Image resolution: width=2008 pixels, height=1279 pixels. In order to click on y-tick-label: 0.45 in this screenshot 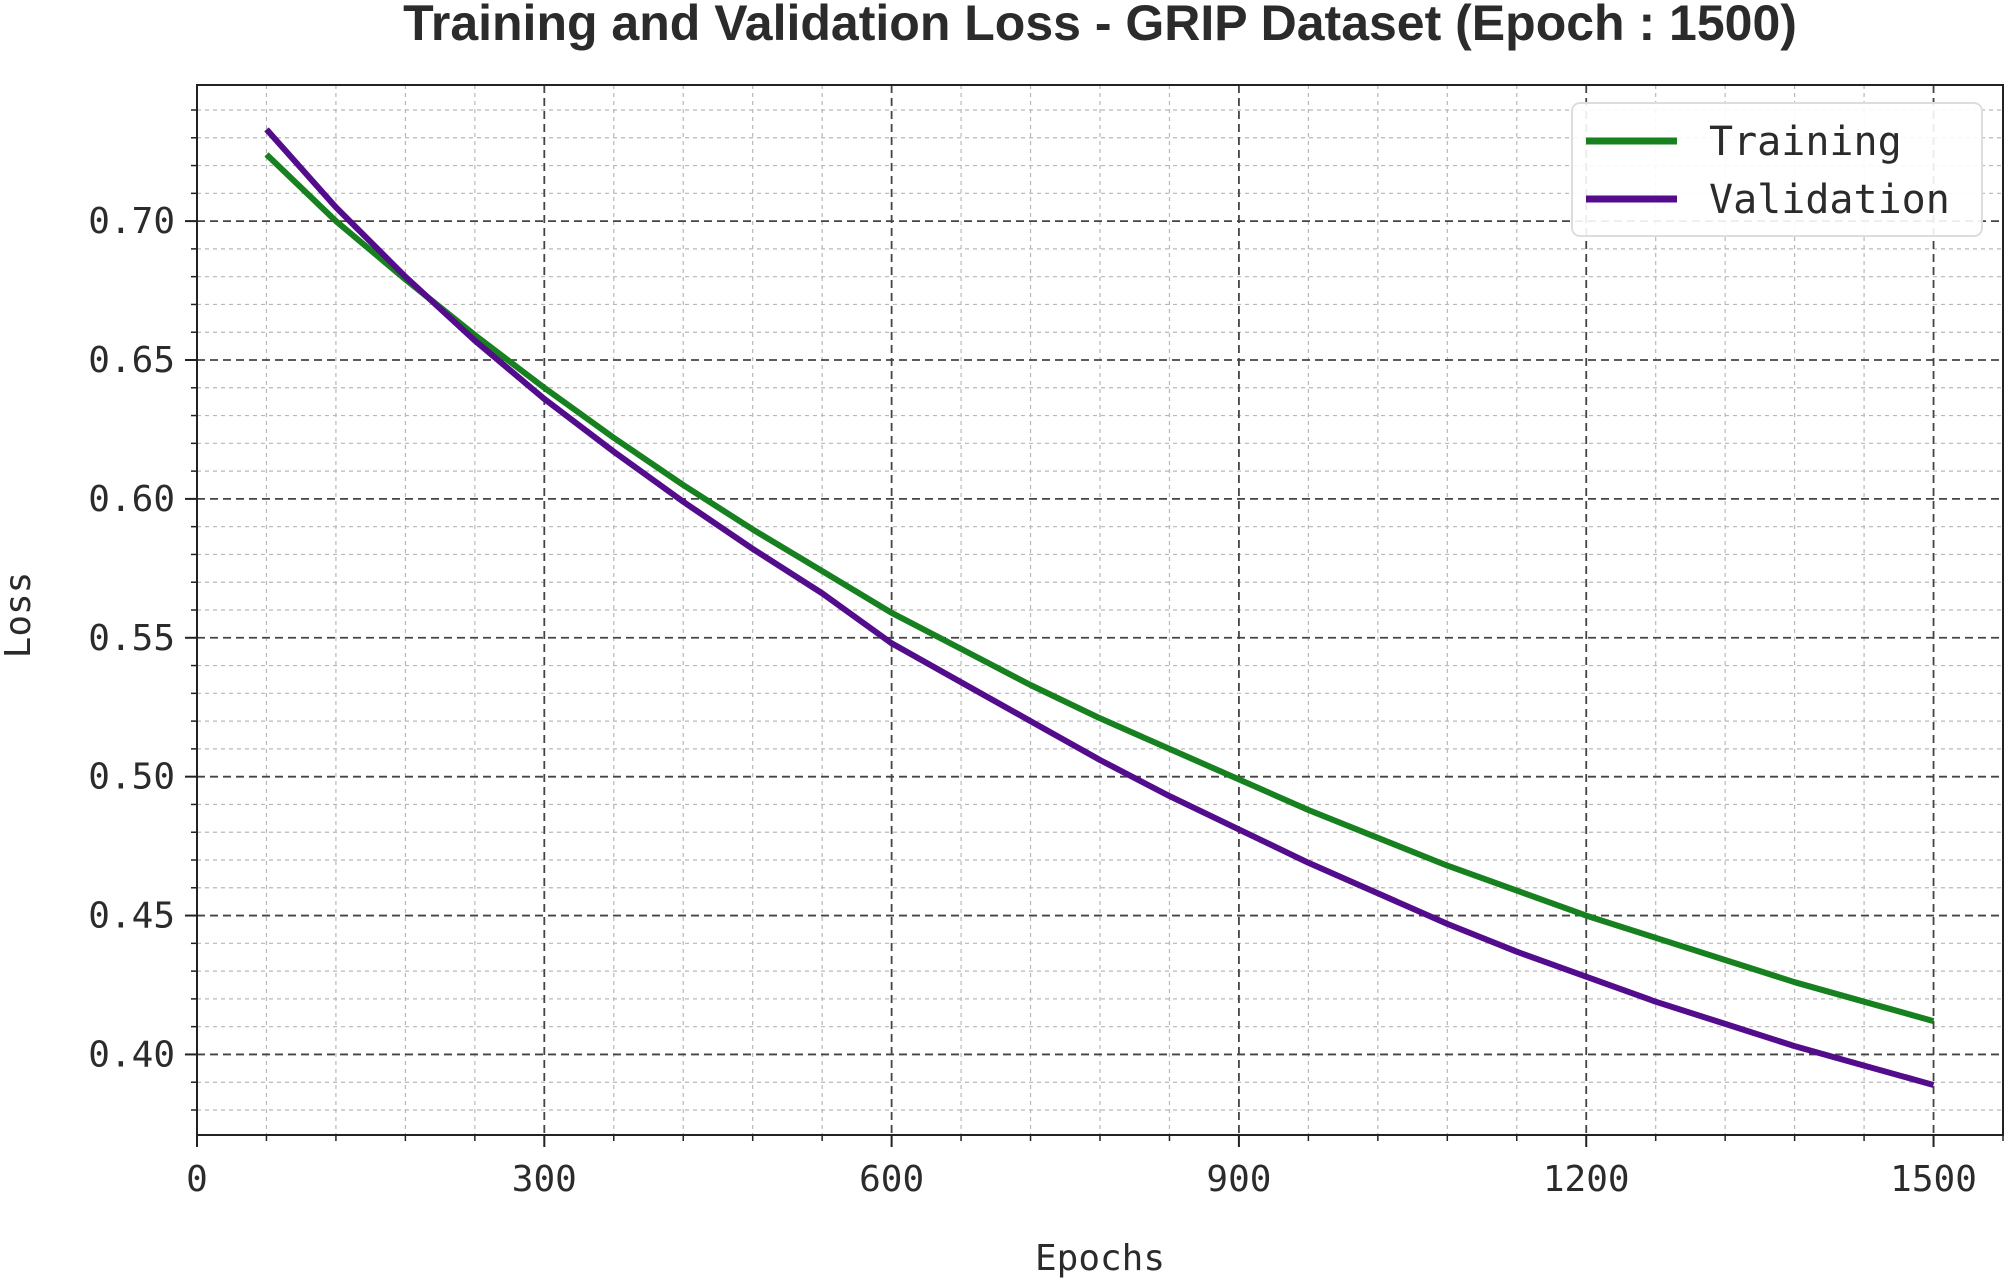, I will do `click(131, 916)`.